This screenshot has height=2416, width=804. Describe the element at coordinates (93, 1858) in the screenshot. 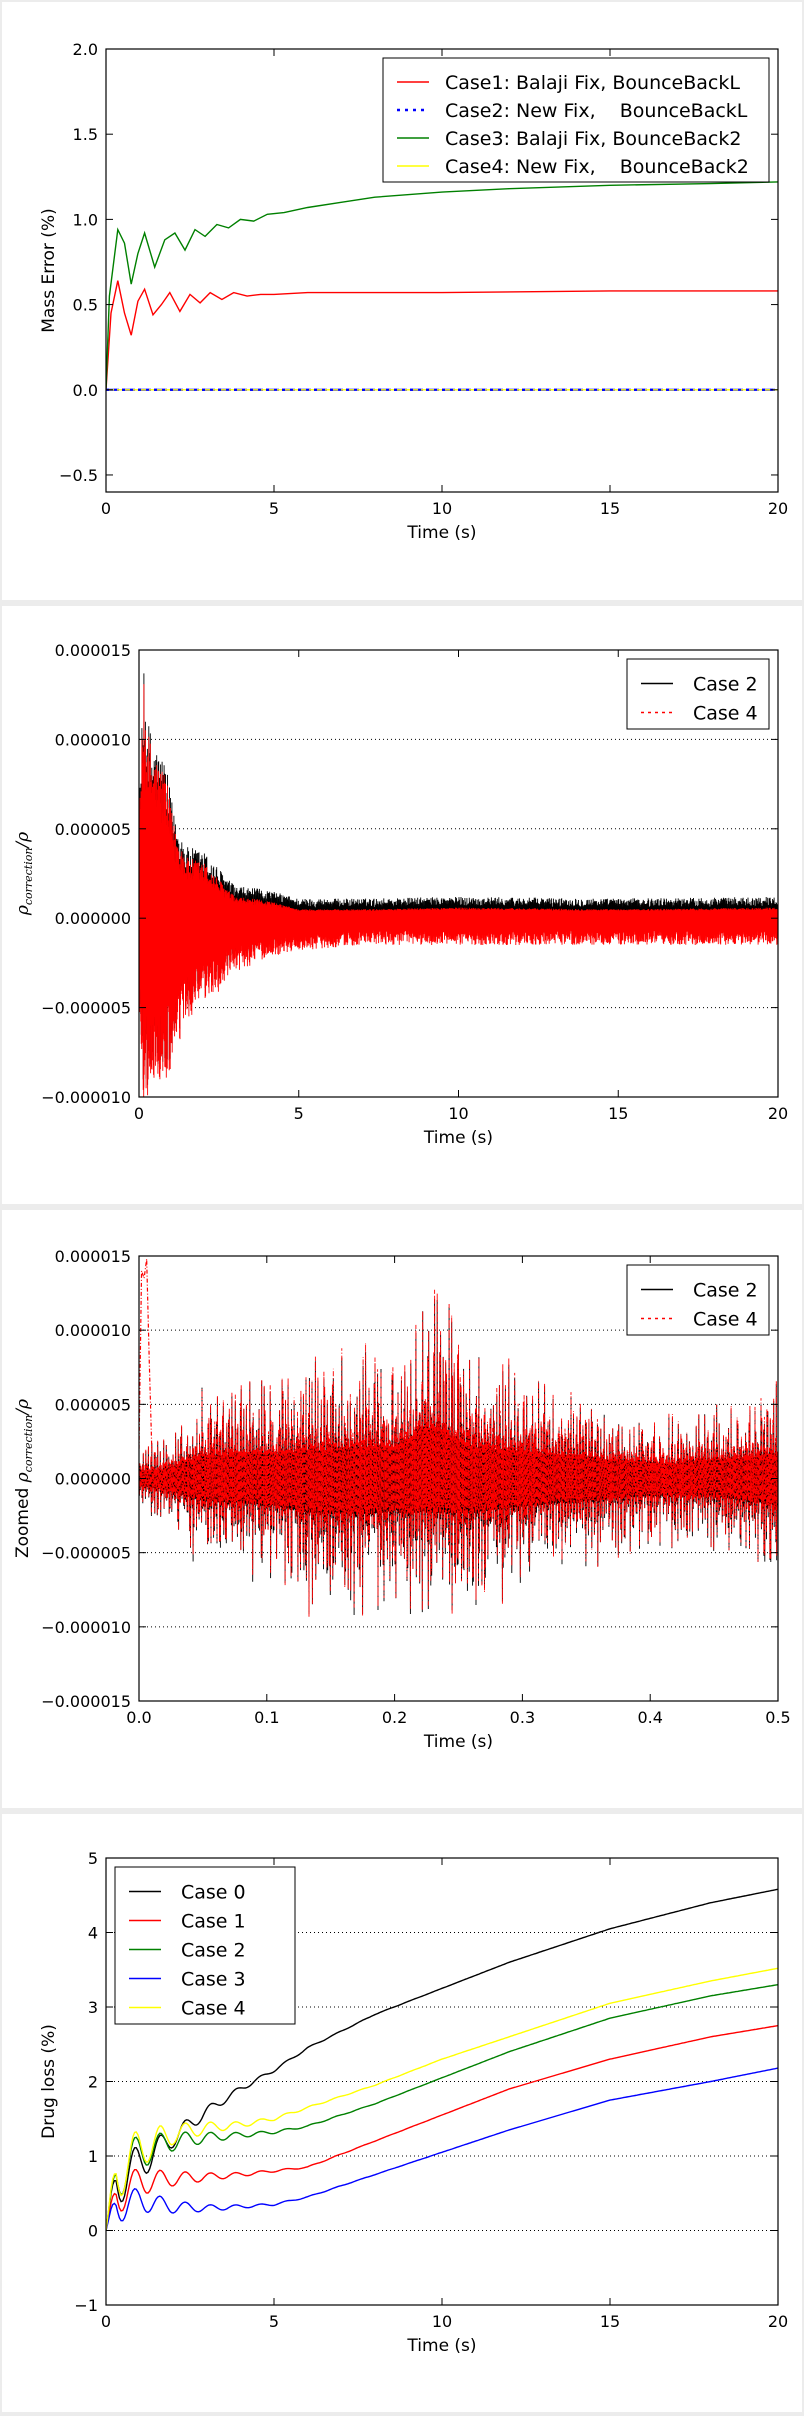

I see `y-tick-label: 5` at that location.